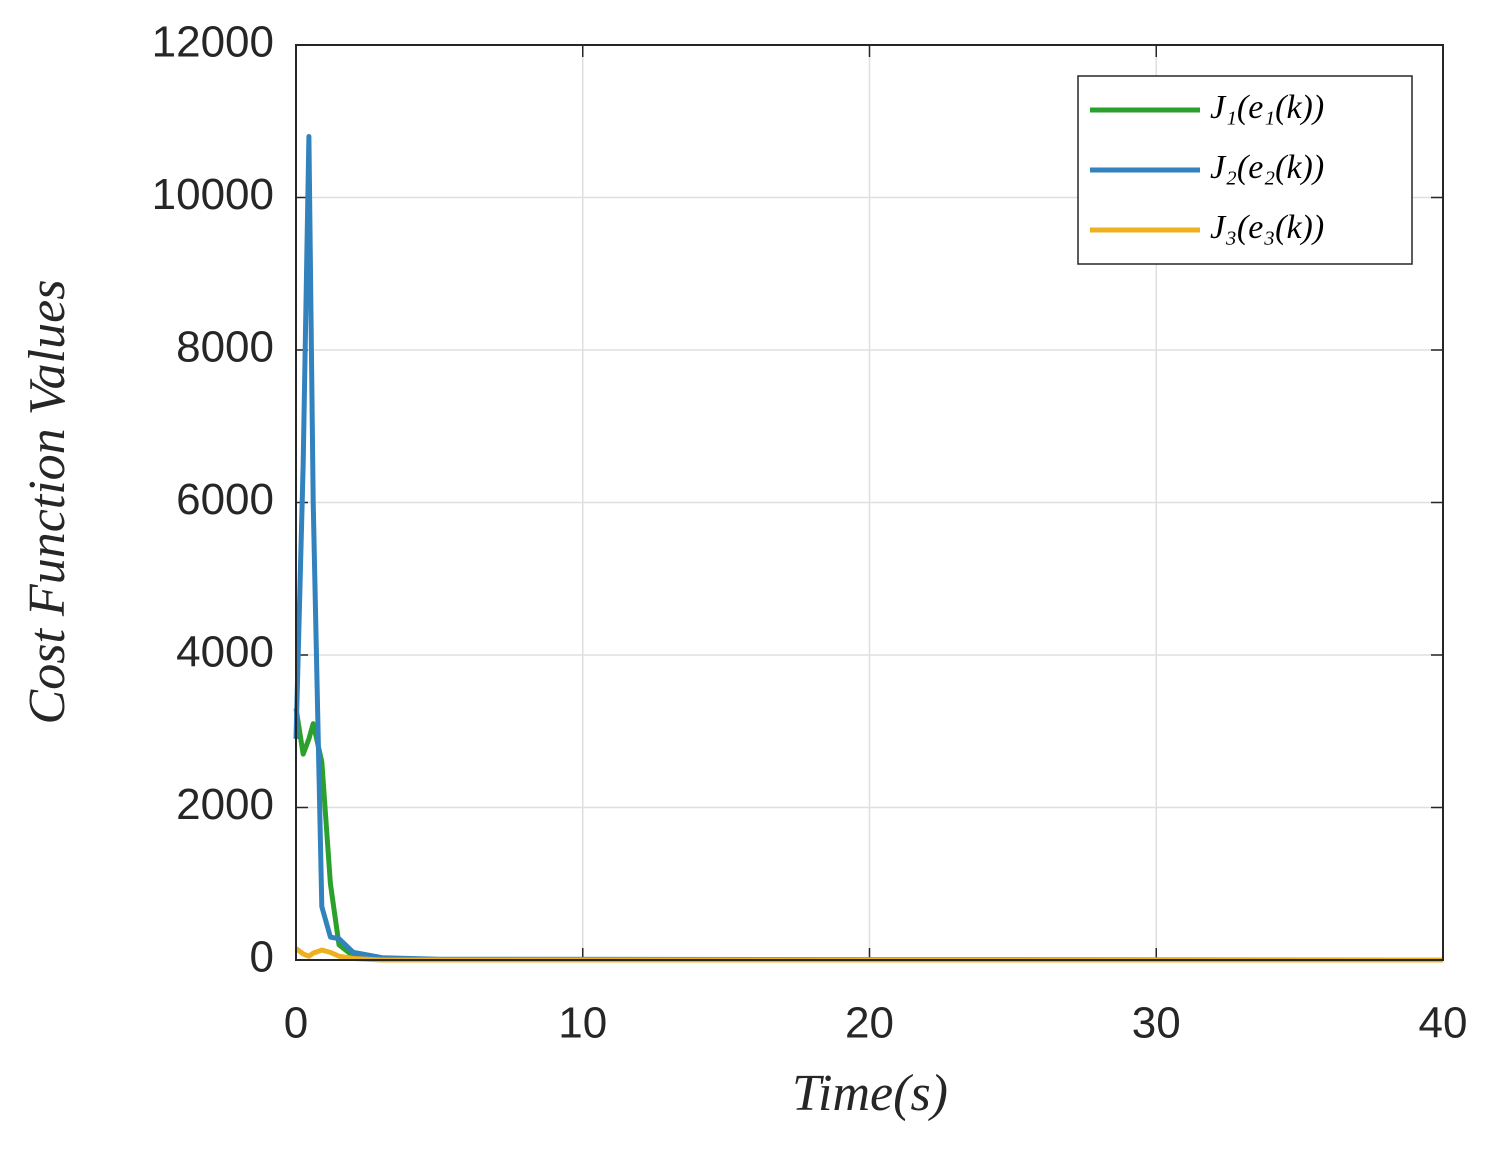 The width and height of the screenshot is (1494, 1170). I want to click on legend-label: J₂(e₂(k)), so click(1267, 167).